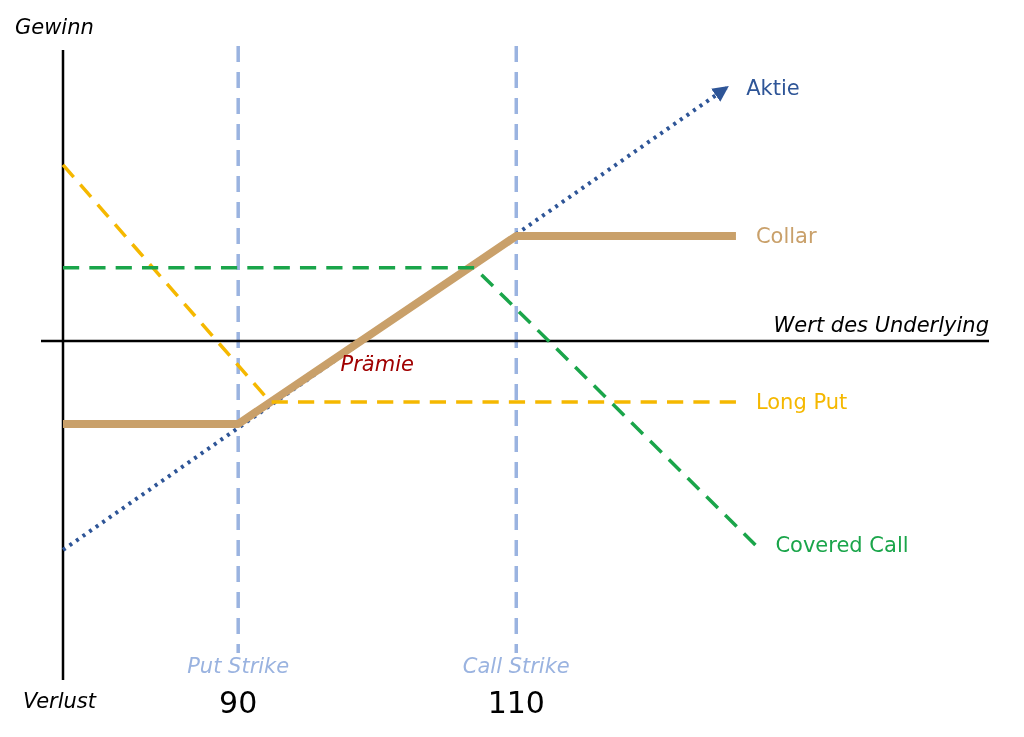 The image size is (1024, 737). What do you see at coordinates (377, 363) in the screenshot?
I see `annotation: Prämie` at bounding box center [377, 363].